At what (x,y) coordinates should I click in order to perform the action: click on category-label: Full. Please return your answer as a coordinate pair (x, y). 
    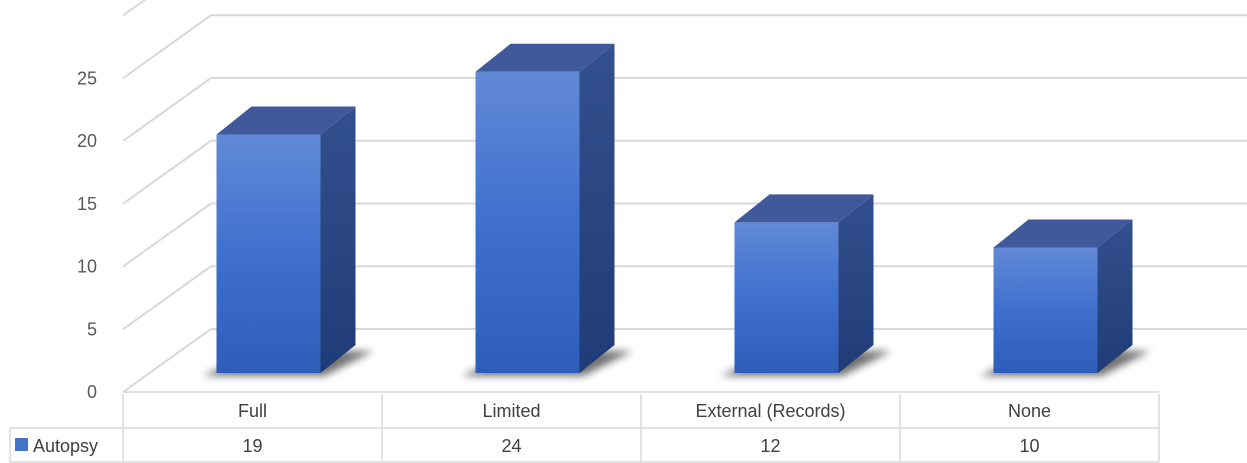
    Looking at the image, I should click on (252, 411).